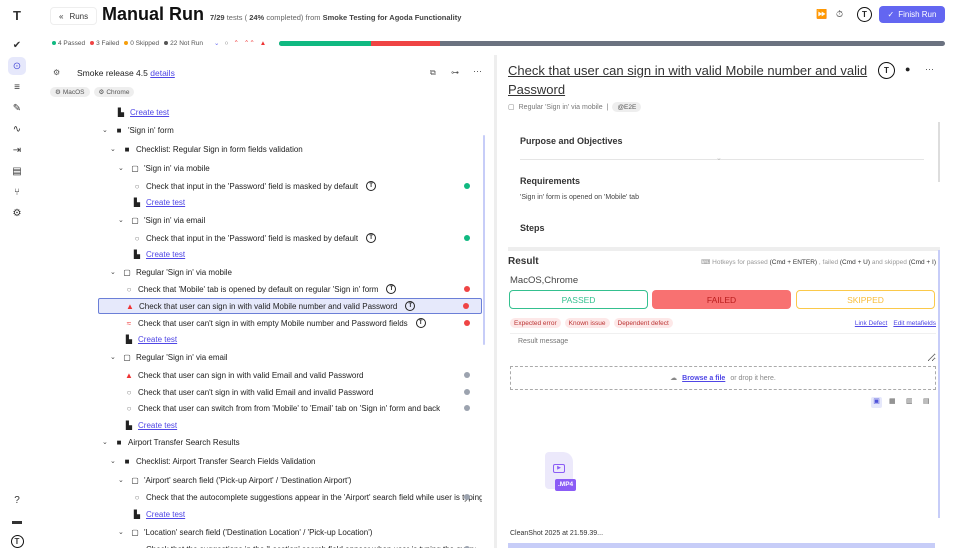 The image size is (960, 550). What do you see at coordinates (495, 301) in the screenshot?
I see `panel-splitter` at bounding box center [495, 301].